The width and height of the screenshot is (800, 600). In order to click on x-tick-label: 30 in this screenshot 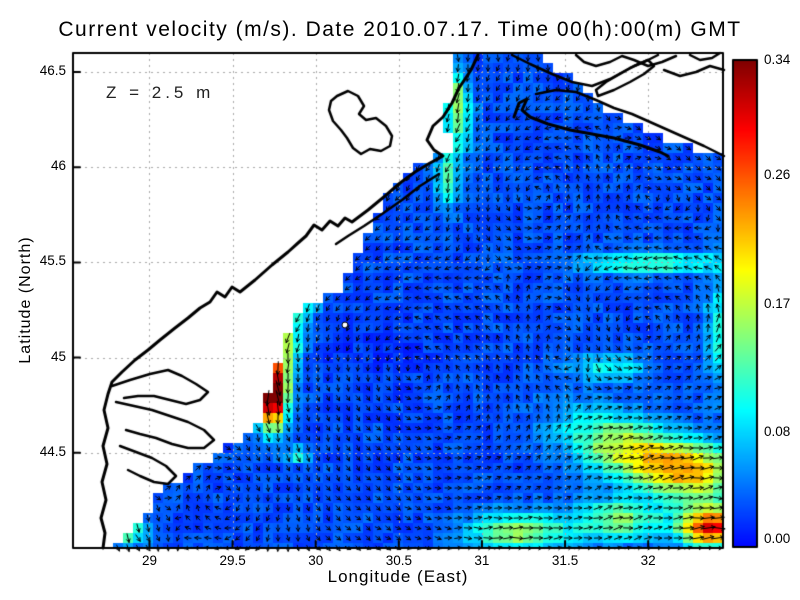, I will do `click(316, 560)`.